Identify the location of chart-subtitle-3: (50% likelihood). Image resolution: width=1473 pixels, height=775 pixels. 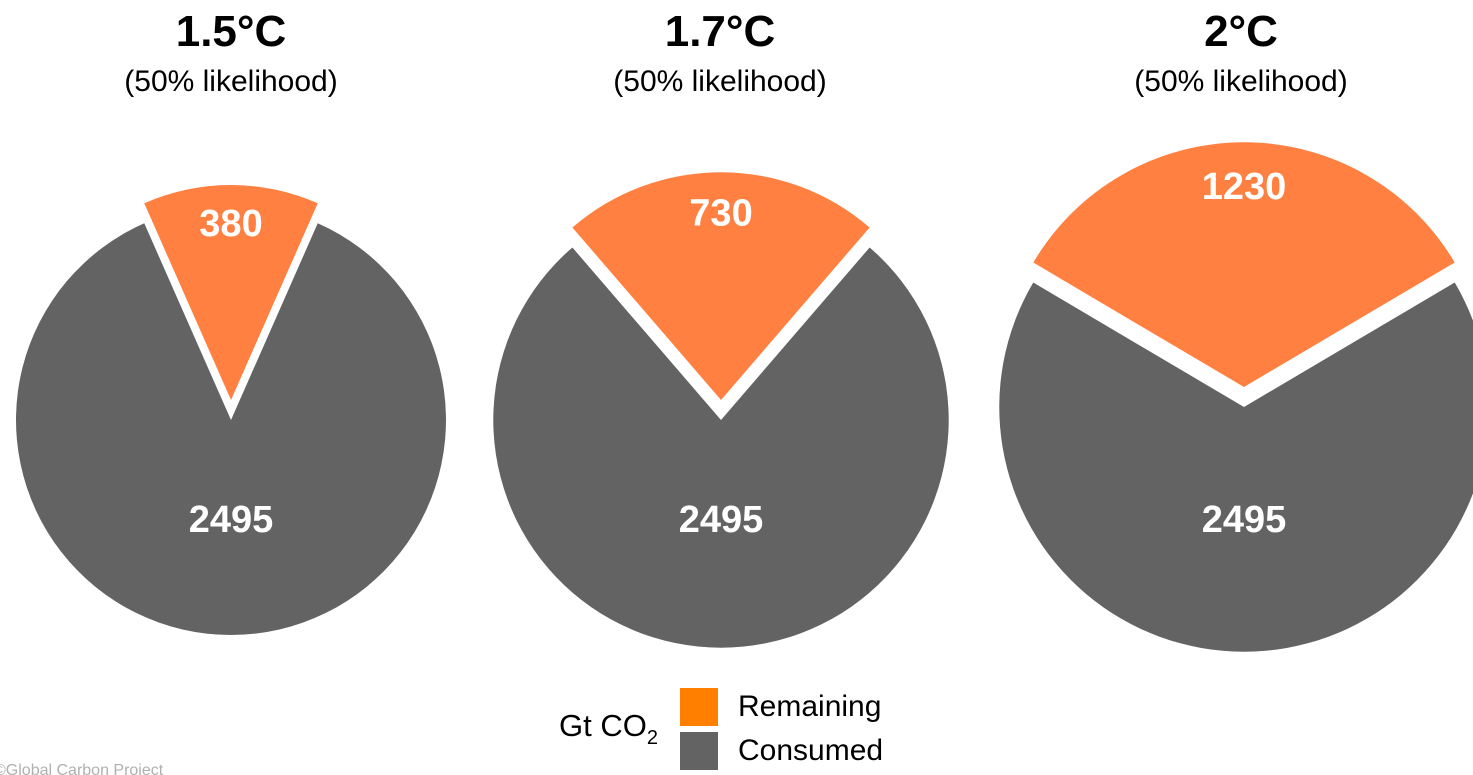
(1241, 81).